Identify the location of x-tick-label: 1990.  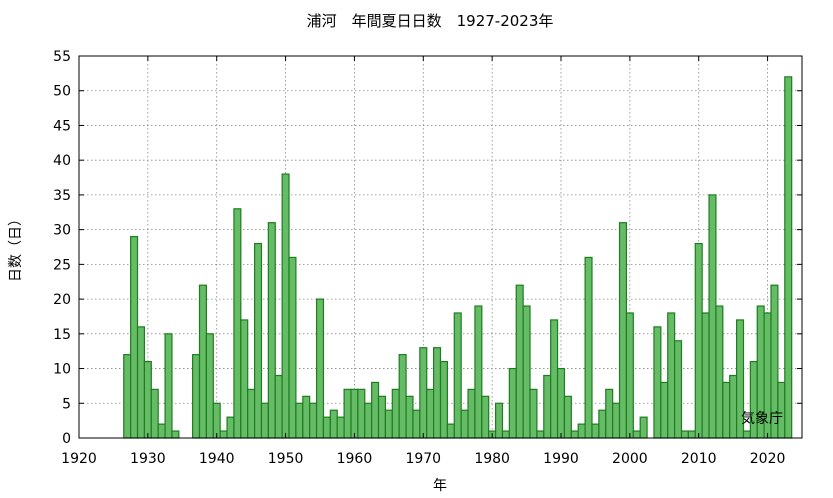
(561, 459).